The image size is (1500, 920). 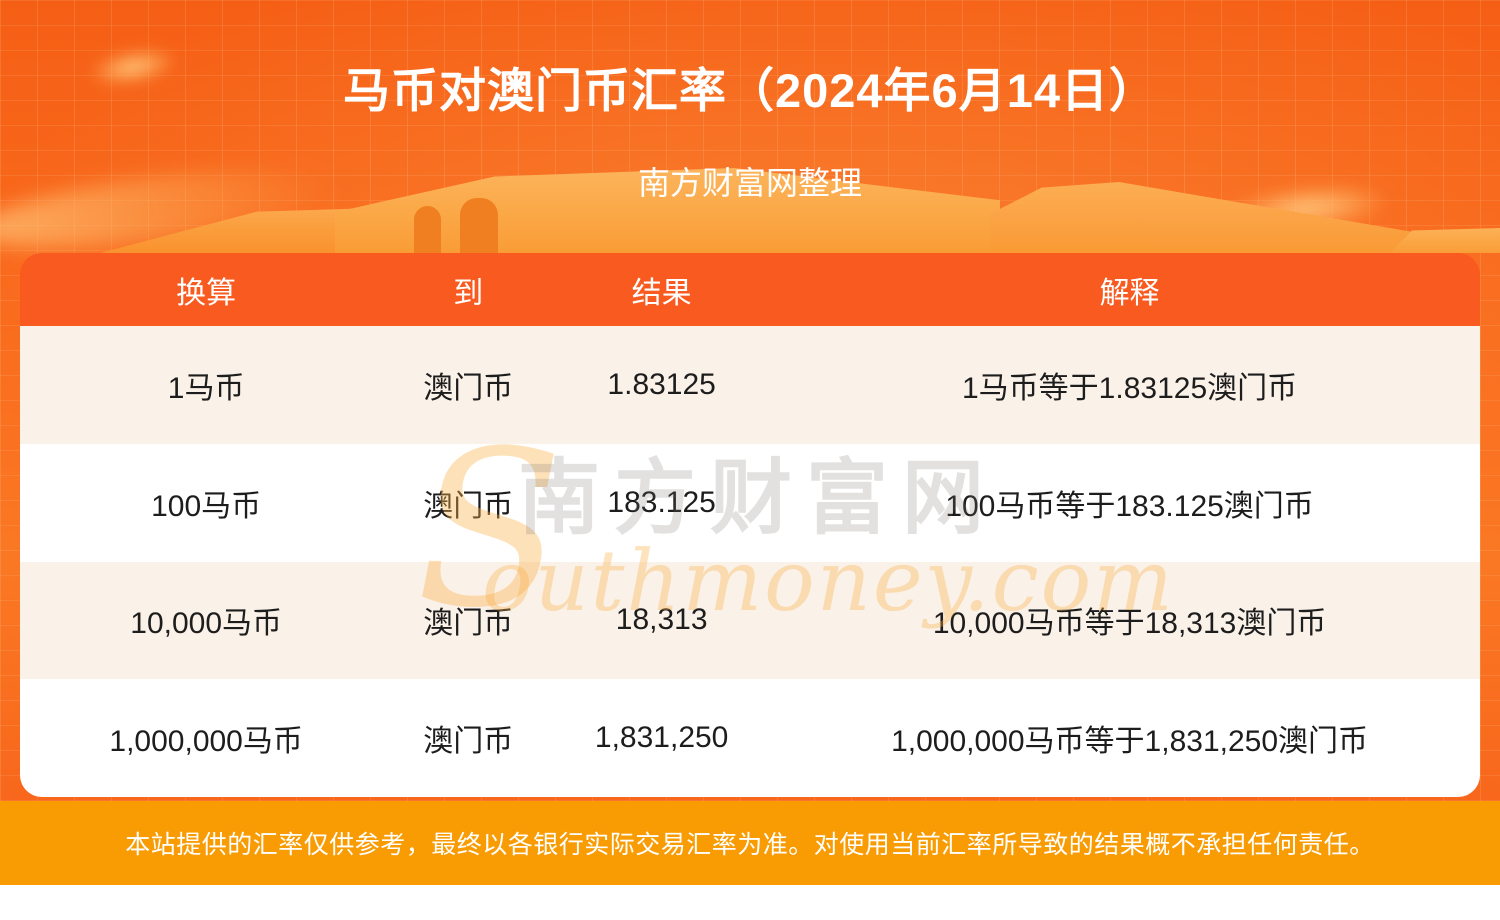 I want to click on cell-explanation: 100马币等于183.125澳门币, so click(x=1129, y=506).